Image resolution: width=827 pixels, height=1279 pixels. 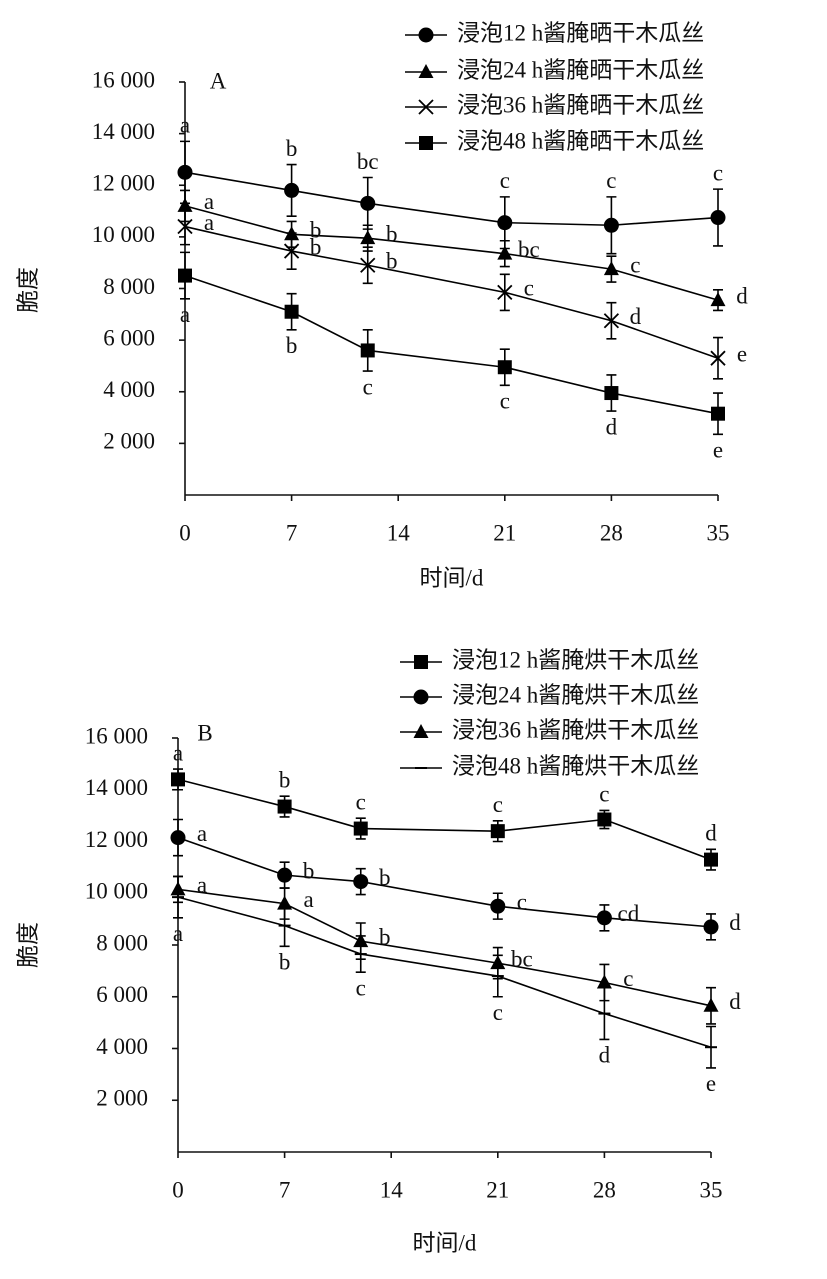 I want to click on x-tick-label: 35, so click(x=718, y=532).